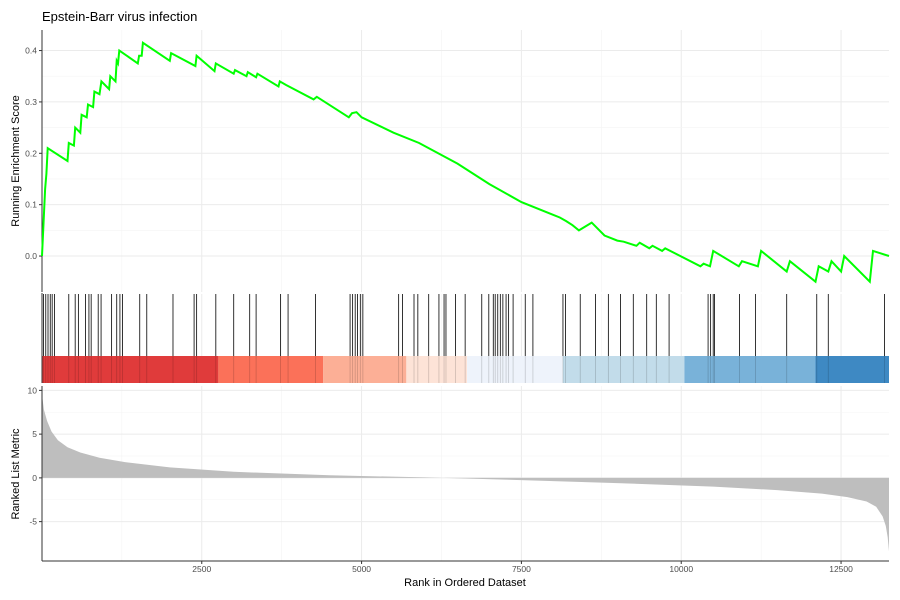  I want to click on x-tick-label: 10000, so click(681, 569).